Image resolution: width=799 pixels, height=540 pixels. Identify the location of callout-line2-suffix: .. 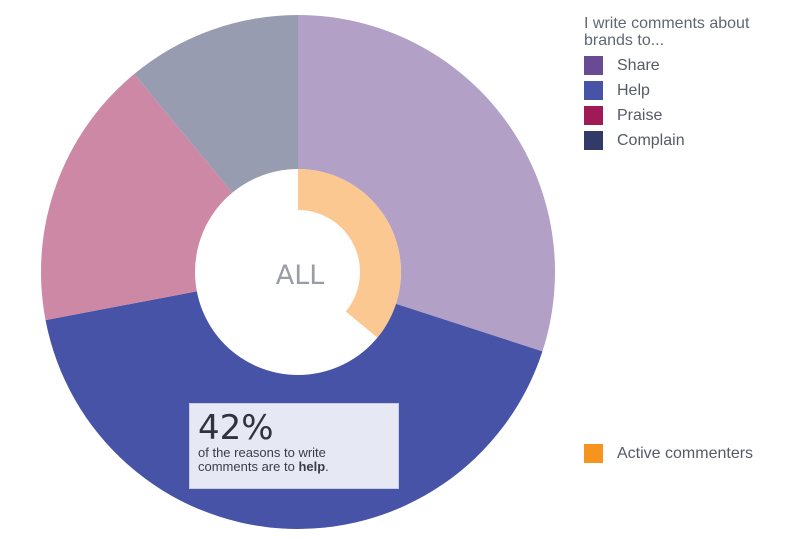
(327, 466).